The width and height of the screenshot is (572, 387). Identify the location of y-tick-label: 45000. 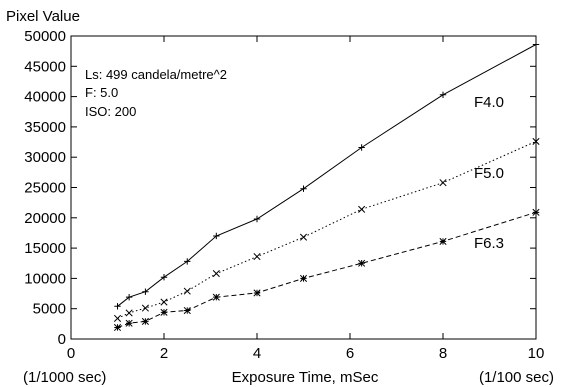
(45, 66).